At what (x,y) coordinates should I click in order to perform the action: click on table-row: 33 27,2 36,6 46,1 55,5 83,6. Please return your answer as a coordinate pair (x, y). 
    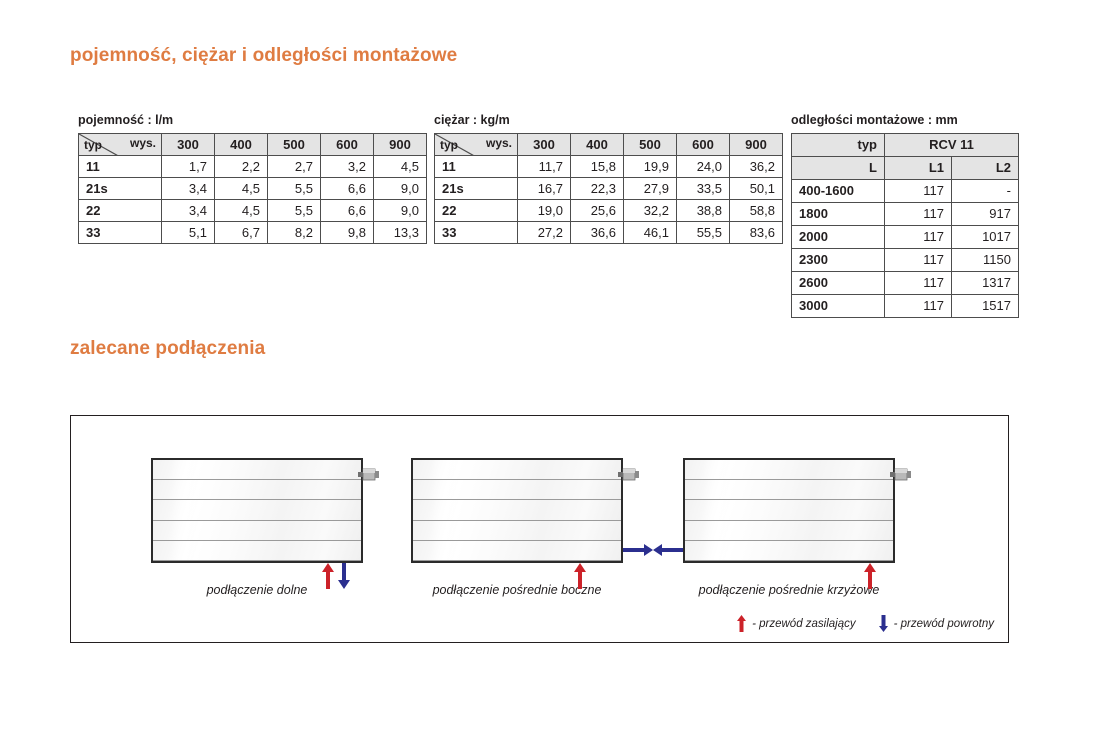
    Looking at the image, I should click on (608, 232).